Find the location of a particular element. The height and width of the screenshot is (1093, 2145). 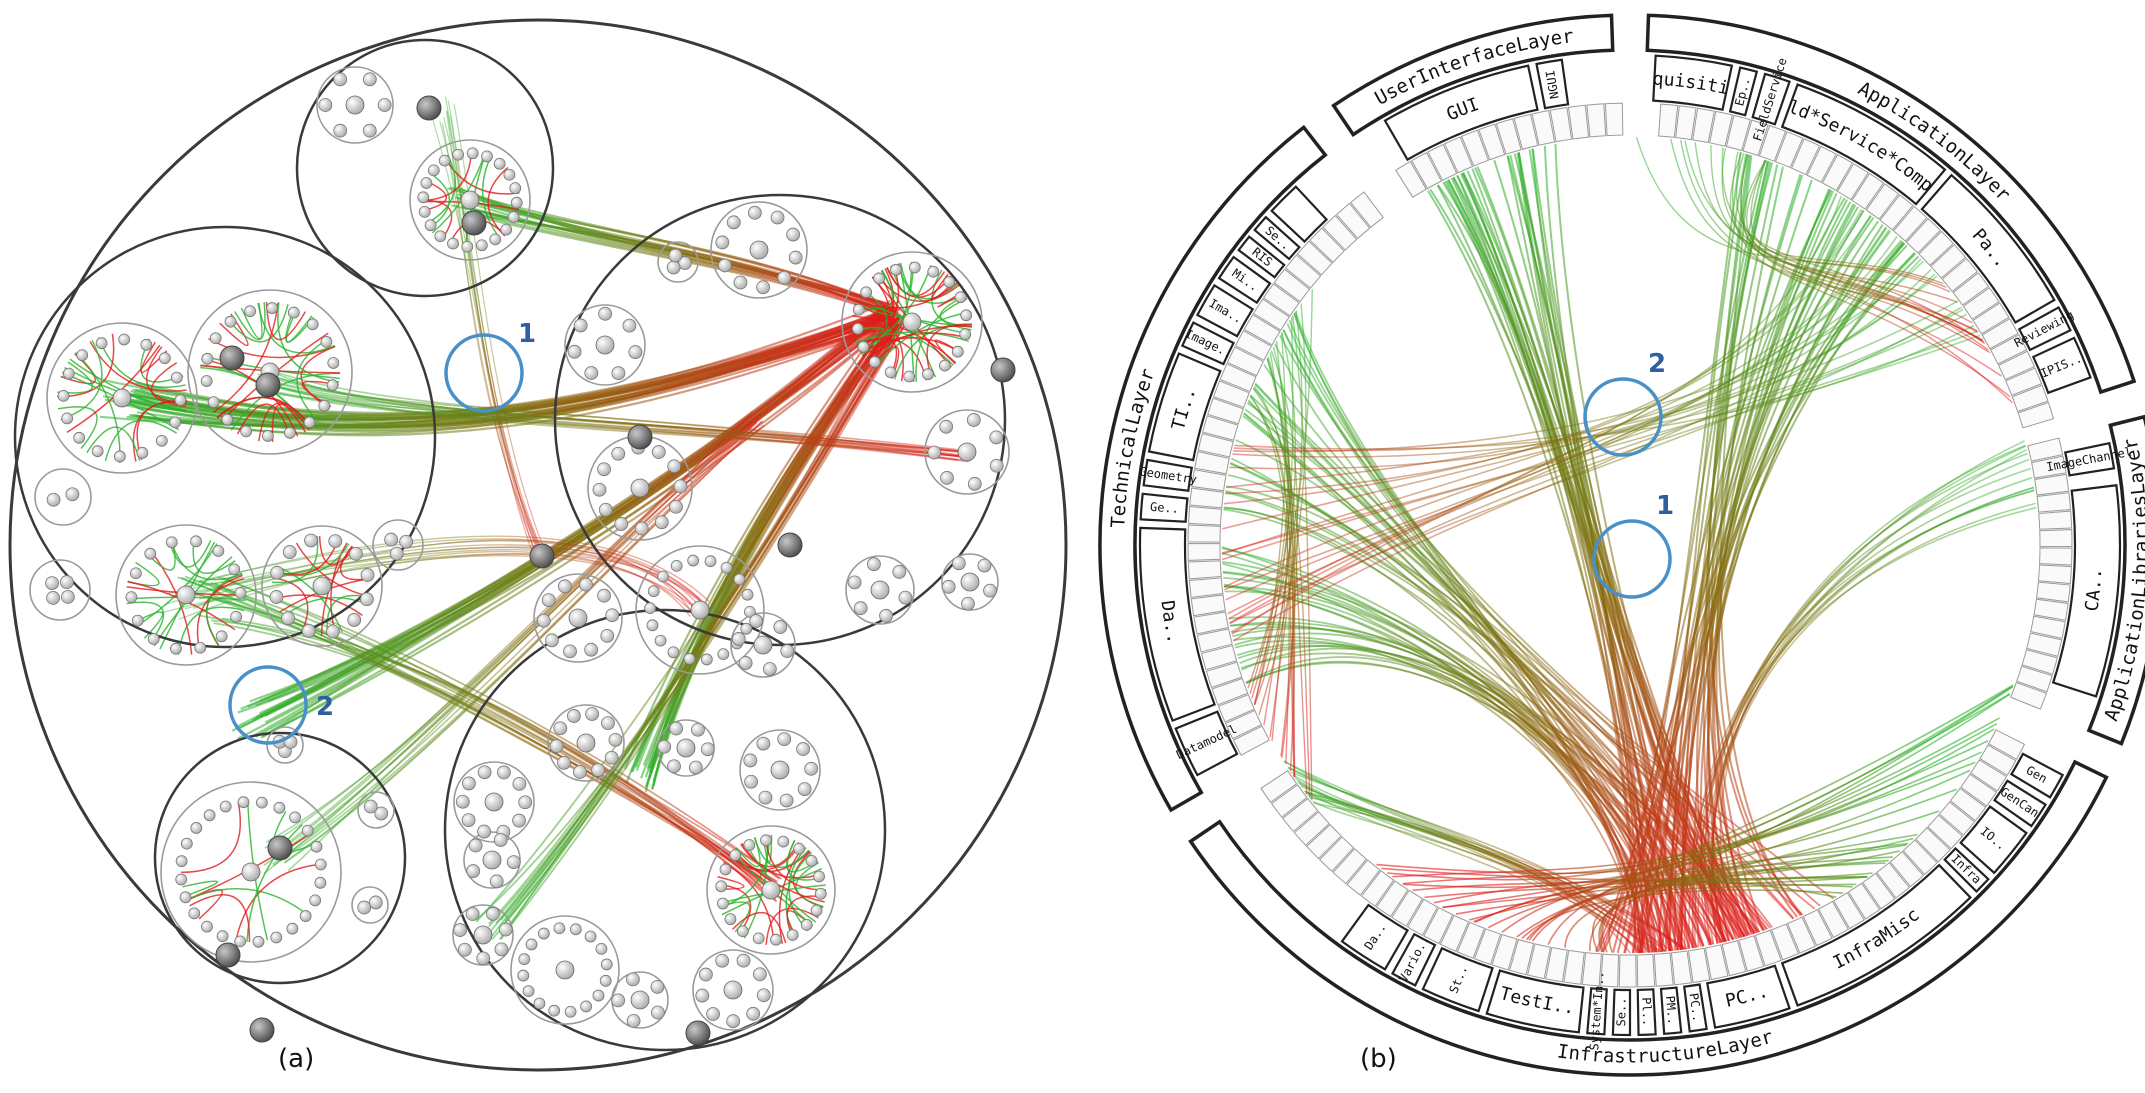

module-label: System*In.. is located at coordinates (1597, 1011).